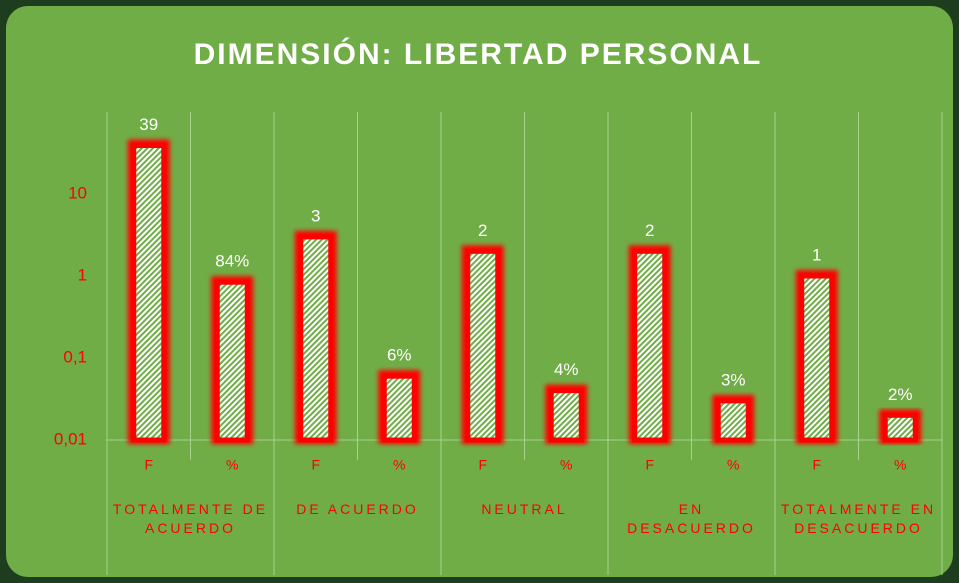 The image size is (959, 583). I want to click on group-label: NEUTRAL, so click(524, 509).